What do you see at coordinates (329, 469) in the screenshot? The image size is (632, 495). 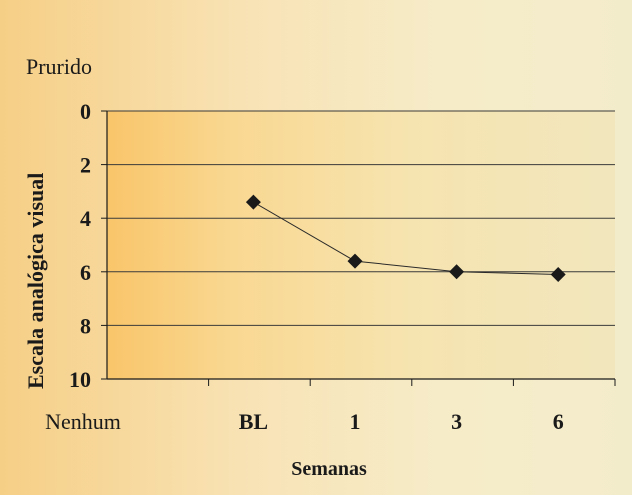 I see `x-axis-label: Semanas` at bounding box center [329, 469].